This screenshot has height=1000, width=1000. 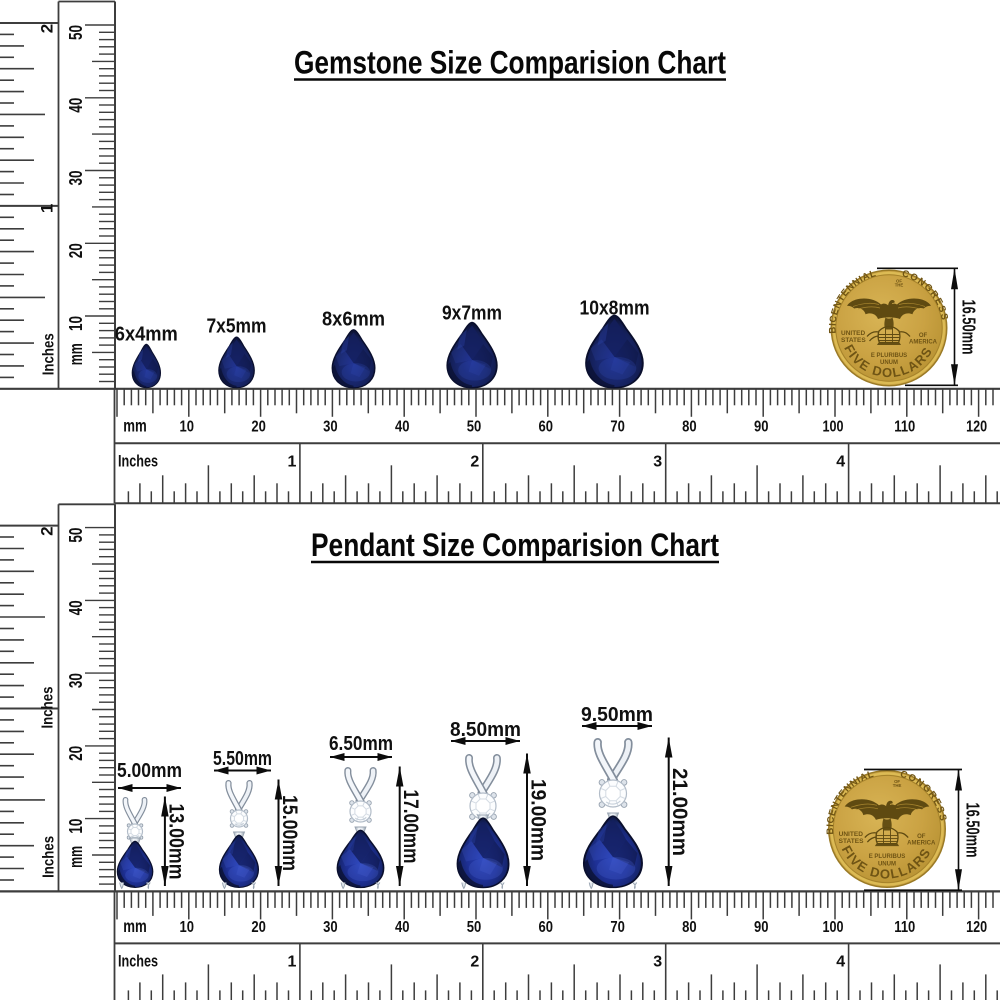 What do you see at coordinates (472, 314) in the screenshot?
I see `svg-text: 9x7mm` at bounding box center [472, 314].